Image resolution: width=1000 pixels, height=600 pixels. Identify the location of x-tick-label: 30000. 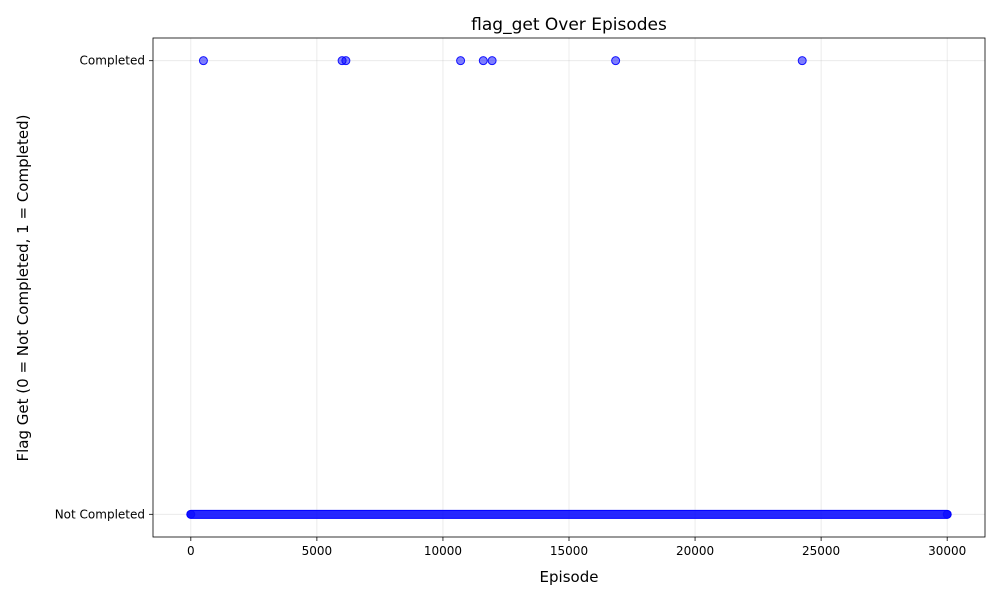
(947, 551).